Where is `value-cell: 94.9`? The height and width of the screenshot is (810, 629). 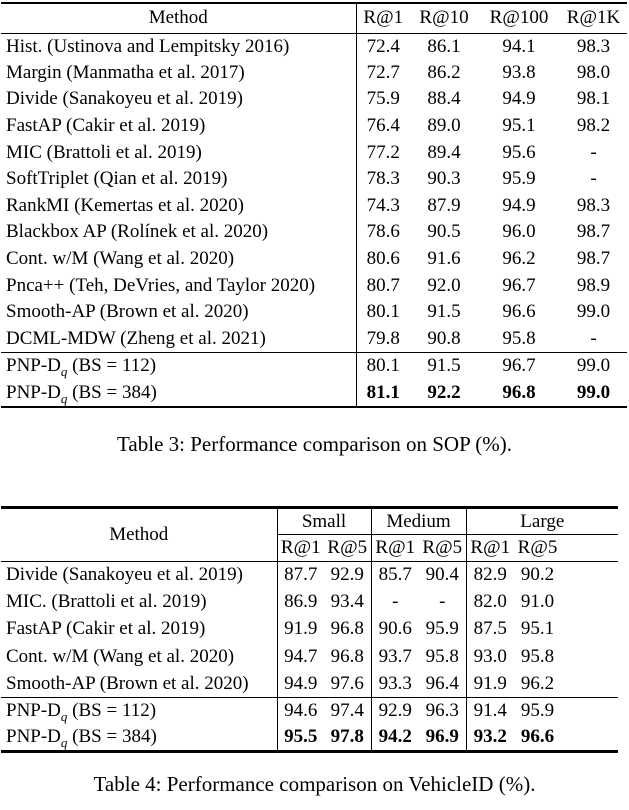 value-cell: 94.9 is located at coordinates (300, 684).